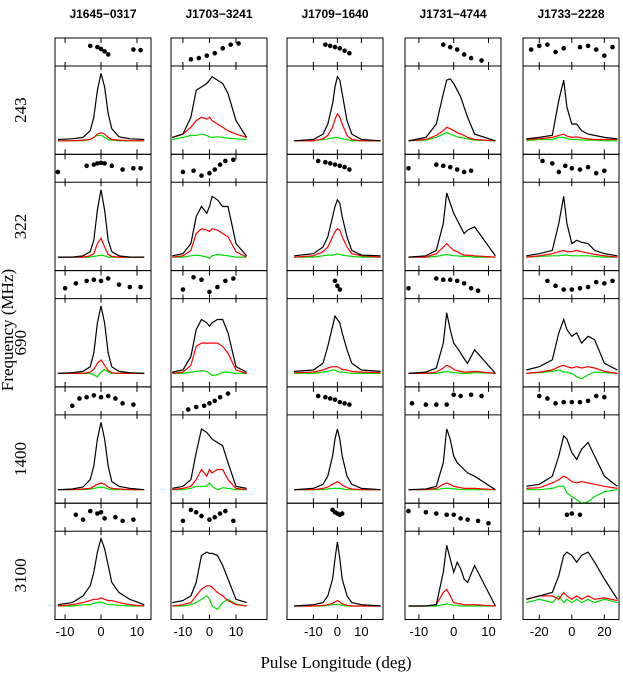 This screenshot has height=678, width=623. I want to click on x-tick-label: 0, so click(453, 631).